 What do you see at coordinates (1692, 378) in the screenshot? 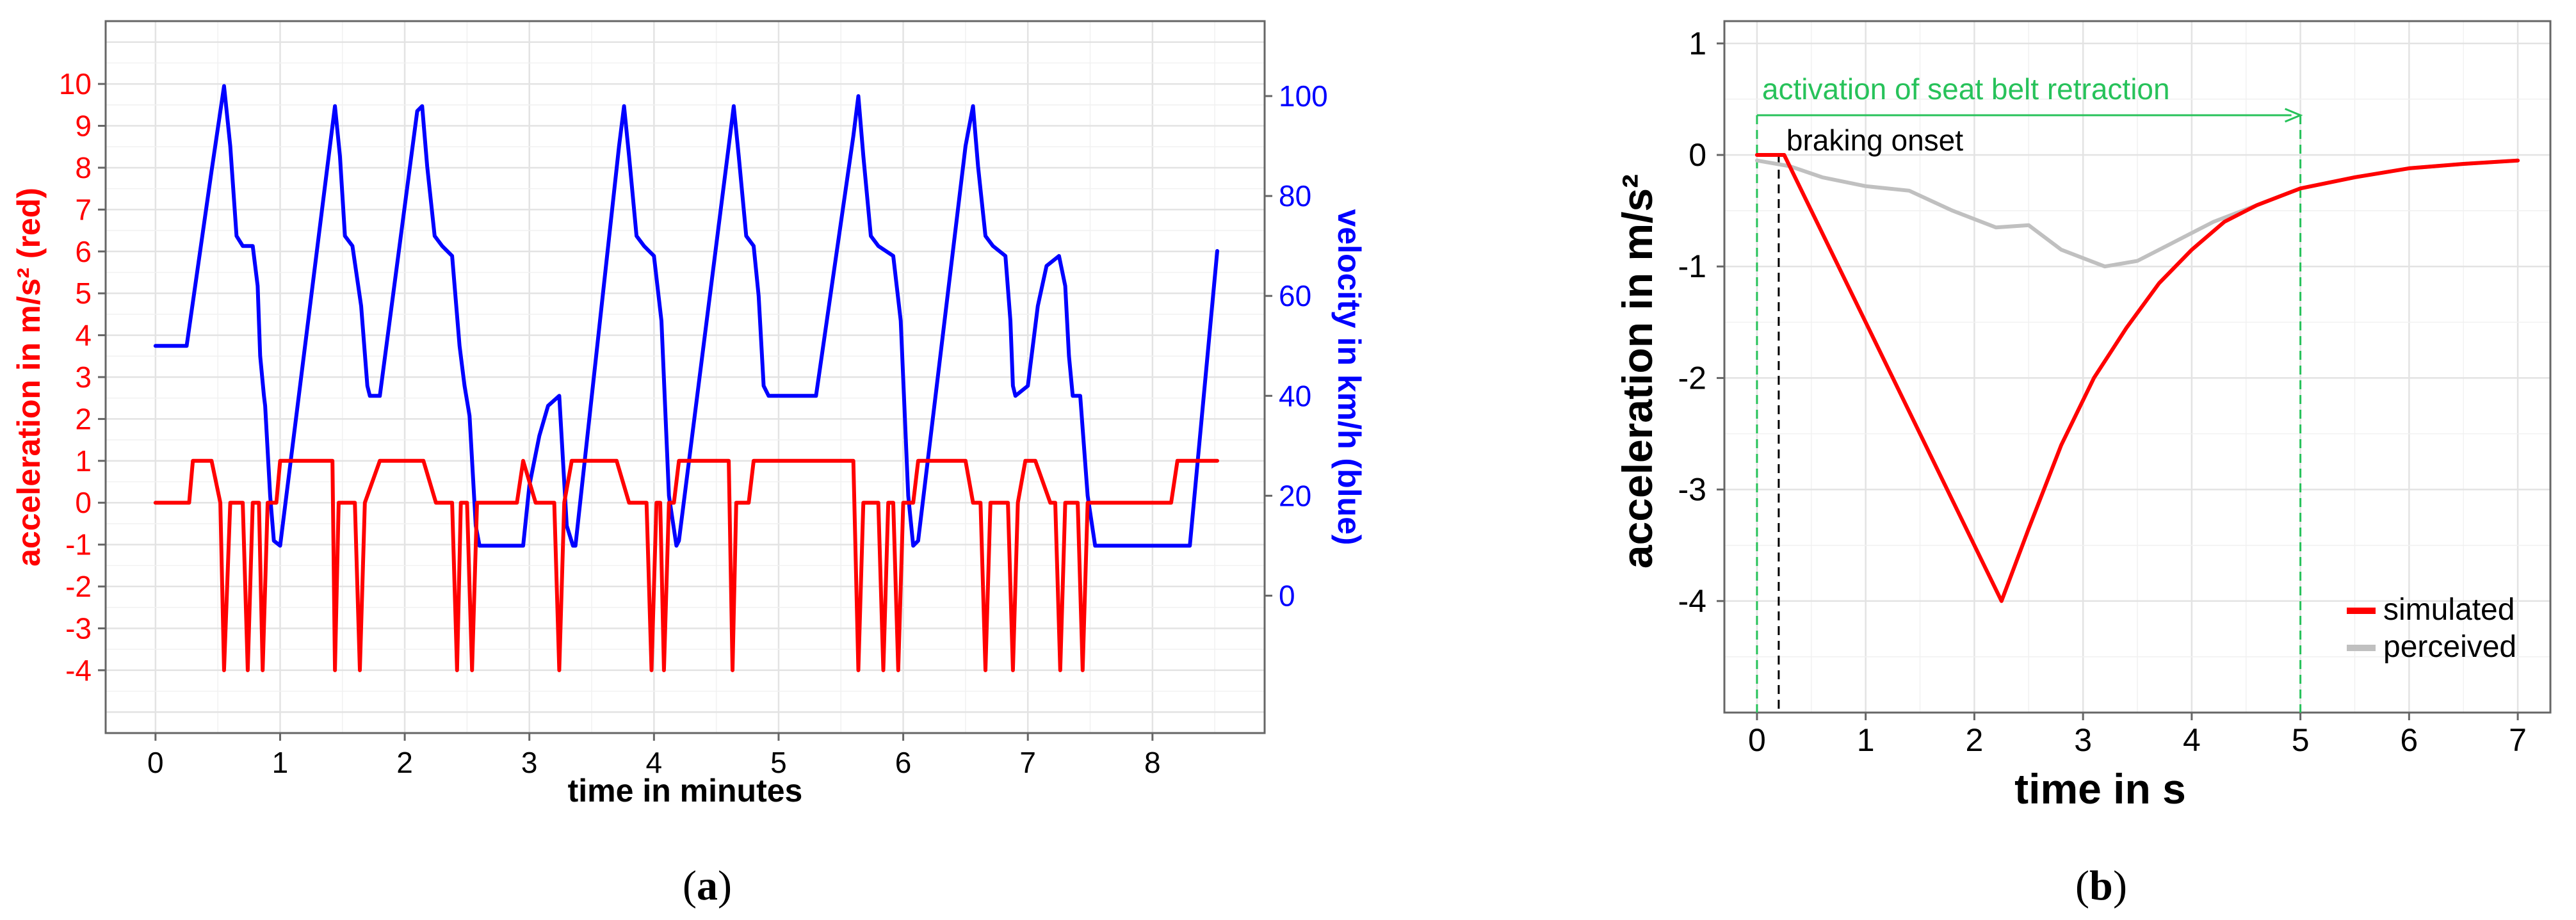
I see `y-tick-label: -2` at bounding box center [1692, 378].